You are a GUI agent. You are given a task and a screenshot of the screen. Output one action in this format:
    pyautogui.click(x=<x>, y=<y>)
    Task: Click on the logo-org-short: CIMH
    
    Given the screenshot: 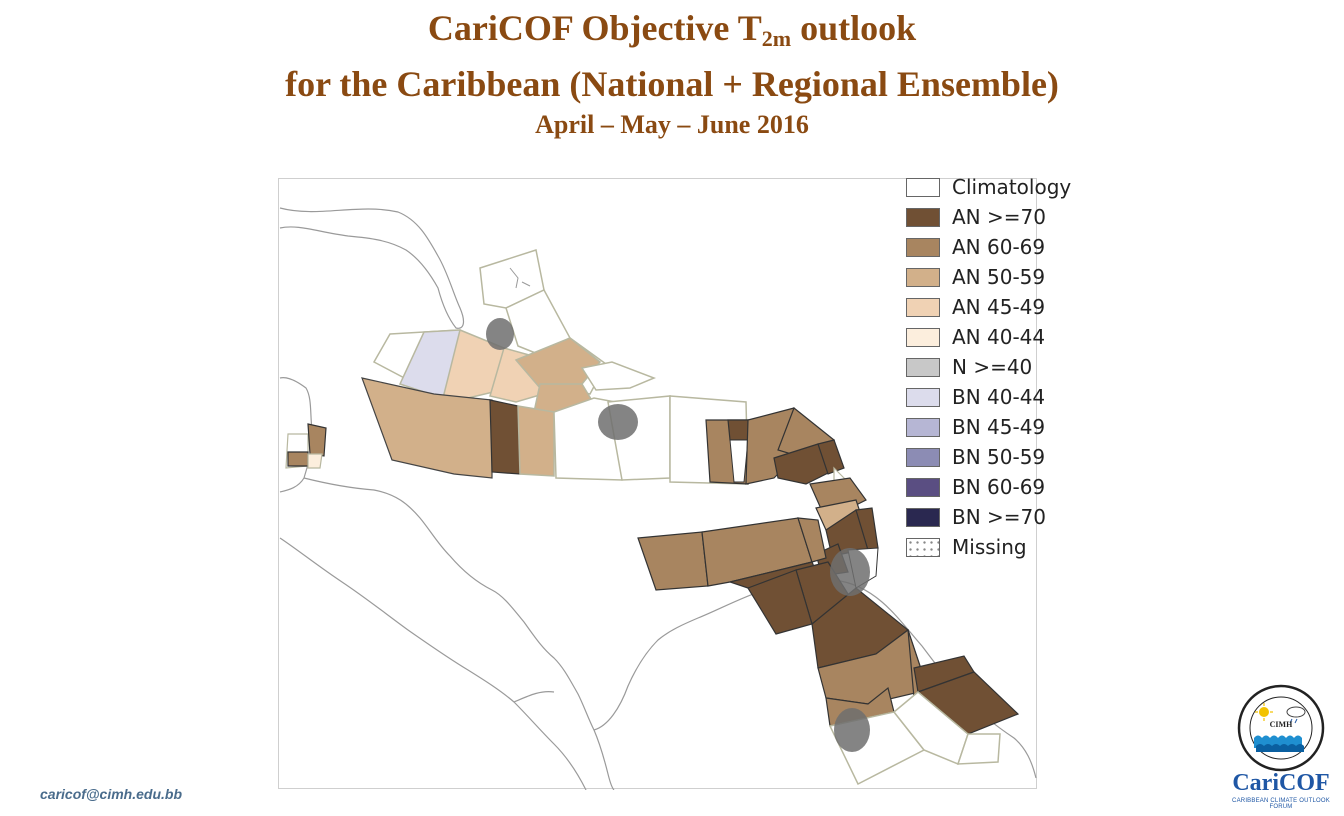 What is the action you would take?
    pyautogui.click(x=1281, y=724)
    